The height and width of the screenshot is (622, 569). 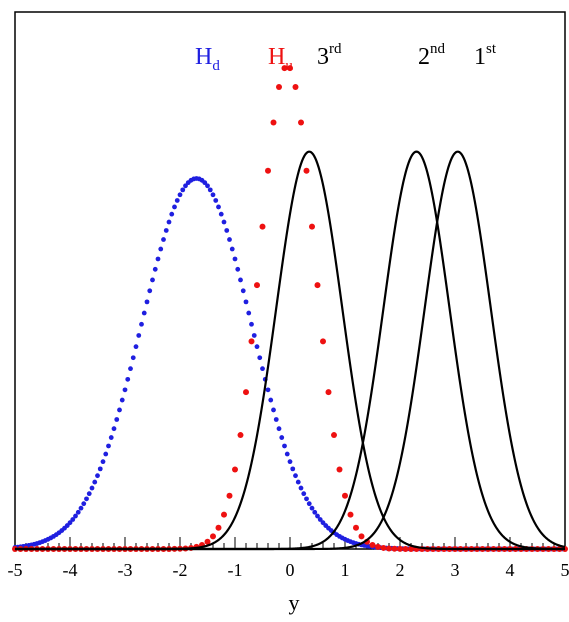 What do you see at coordinates (125, 570) in the screenshot?
I see `x-tick-label: -3` at bounding box center [125, 570].